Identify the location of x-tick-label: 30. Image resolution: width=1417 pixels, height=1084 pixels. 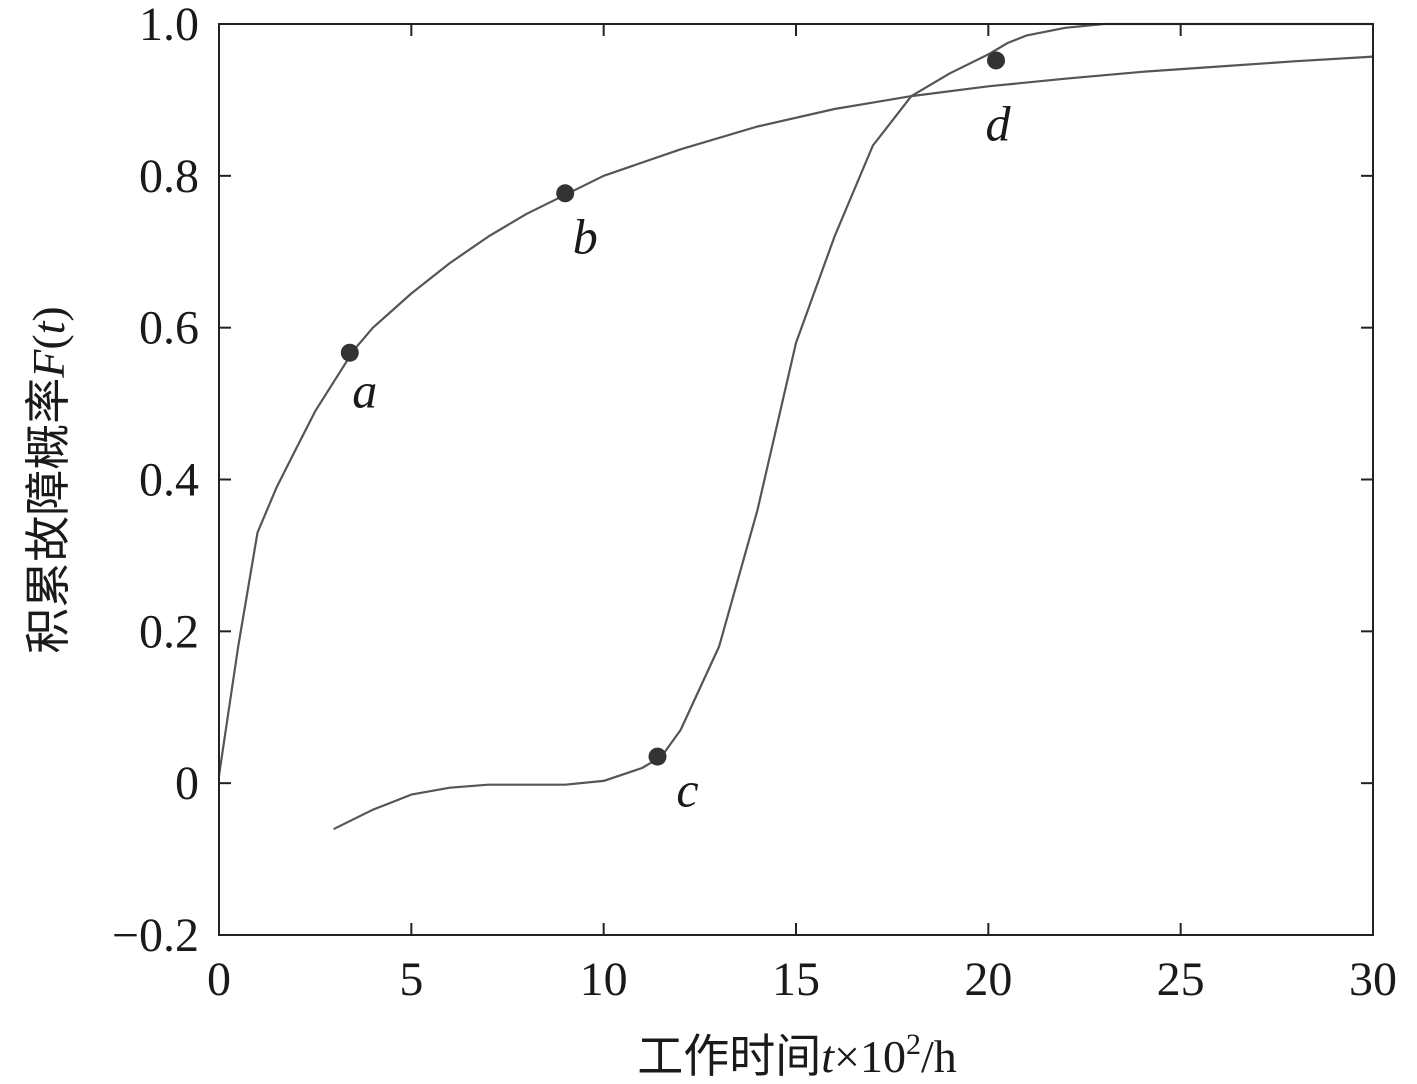
(1373, 979).